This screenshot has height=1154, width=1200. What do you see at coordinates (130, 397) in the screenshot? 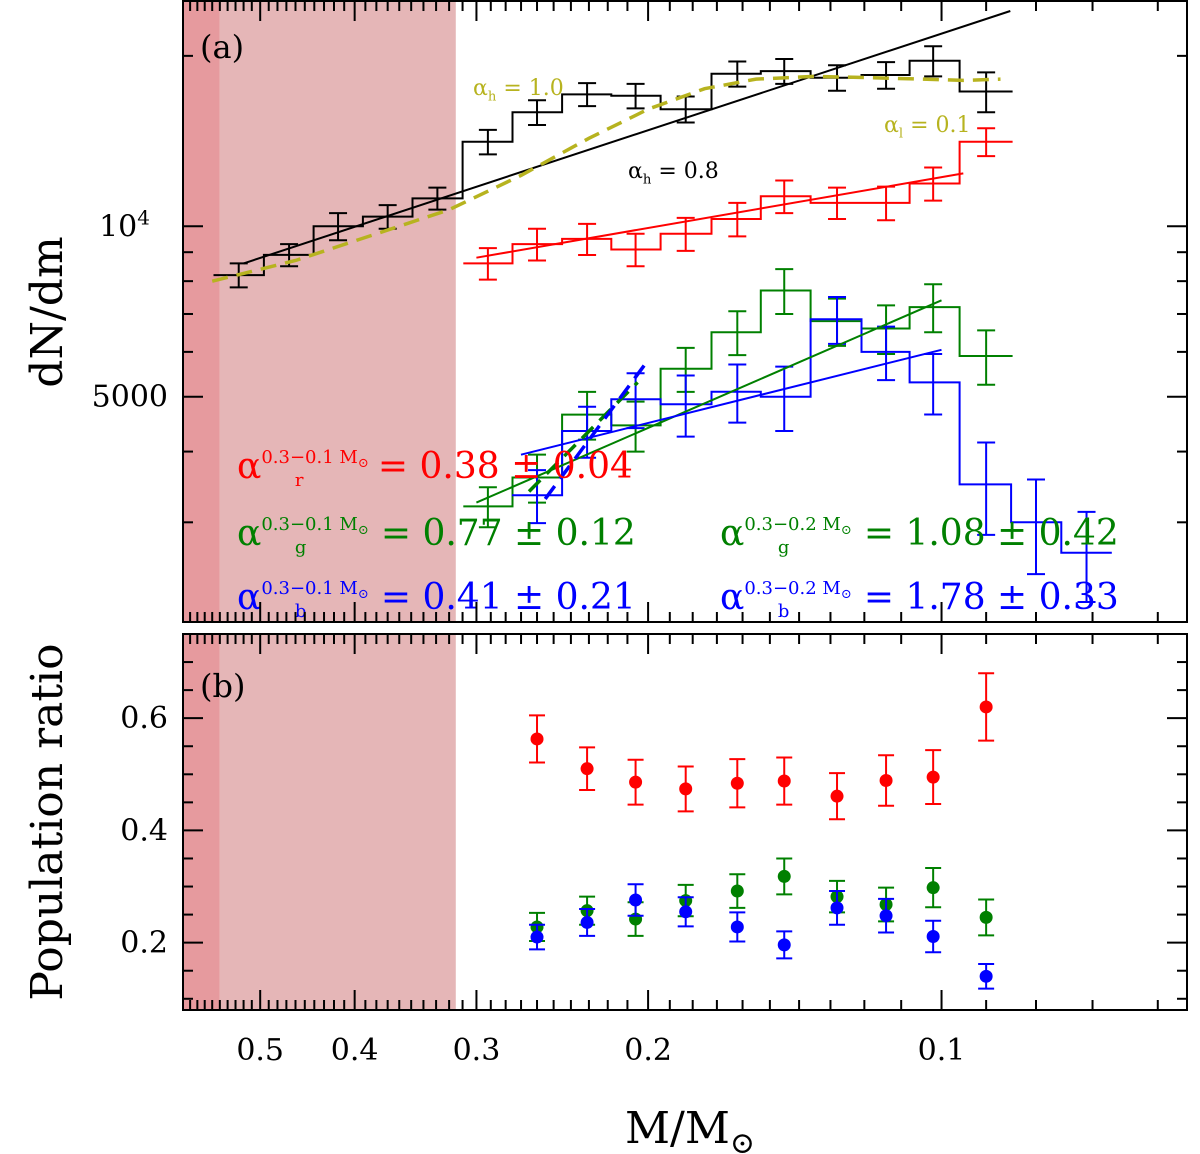
I see `y-tick-label: 5000` at bounding box center [130, 397].